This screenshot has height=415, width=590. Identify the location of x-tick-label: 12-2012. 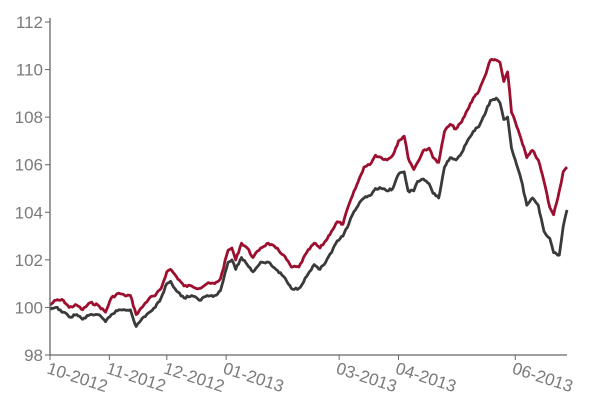
(194, 377).